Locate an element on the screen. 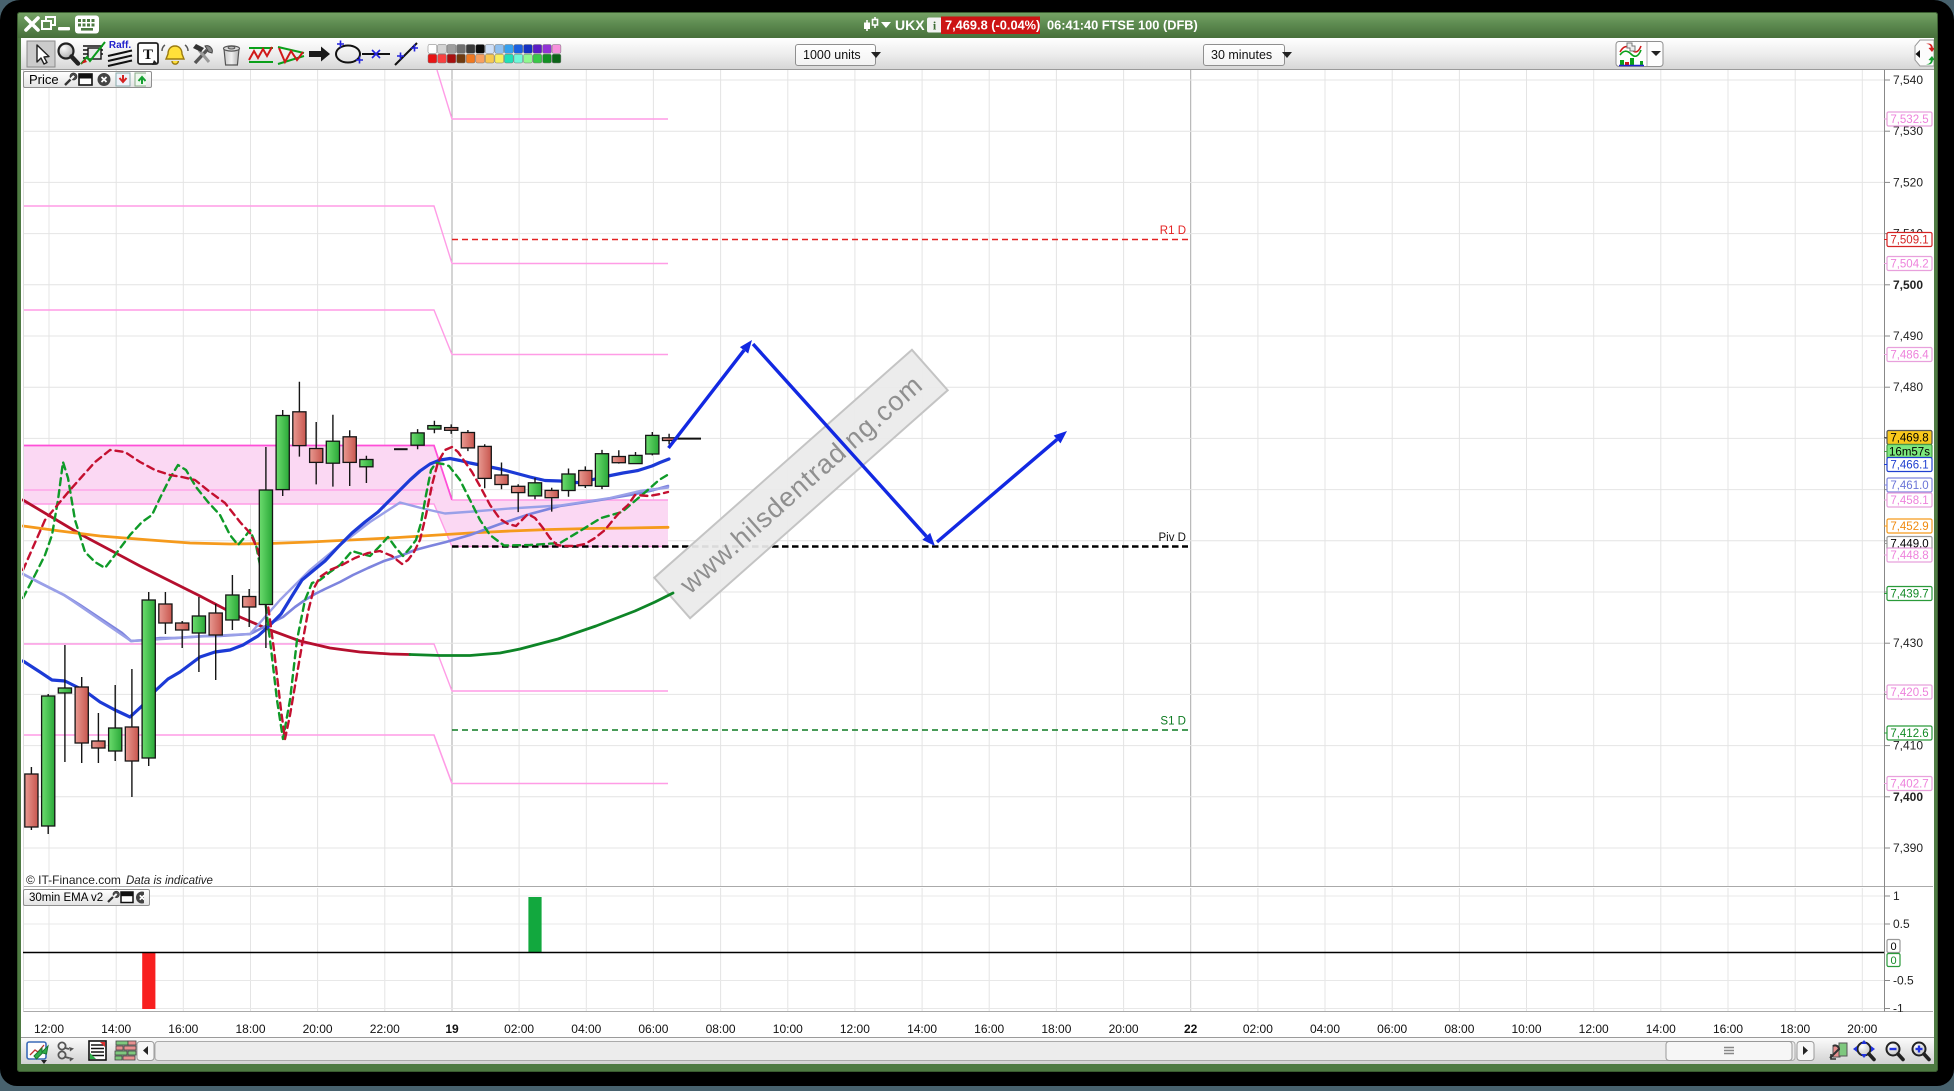 Image resolution: width=1954 pixels, height=1091 pixels. svg-text: 7,412.6 is located at coordinates (1909, 734).